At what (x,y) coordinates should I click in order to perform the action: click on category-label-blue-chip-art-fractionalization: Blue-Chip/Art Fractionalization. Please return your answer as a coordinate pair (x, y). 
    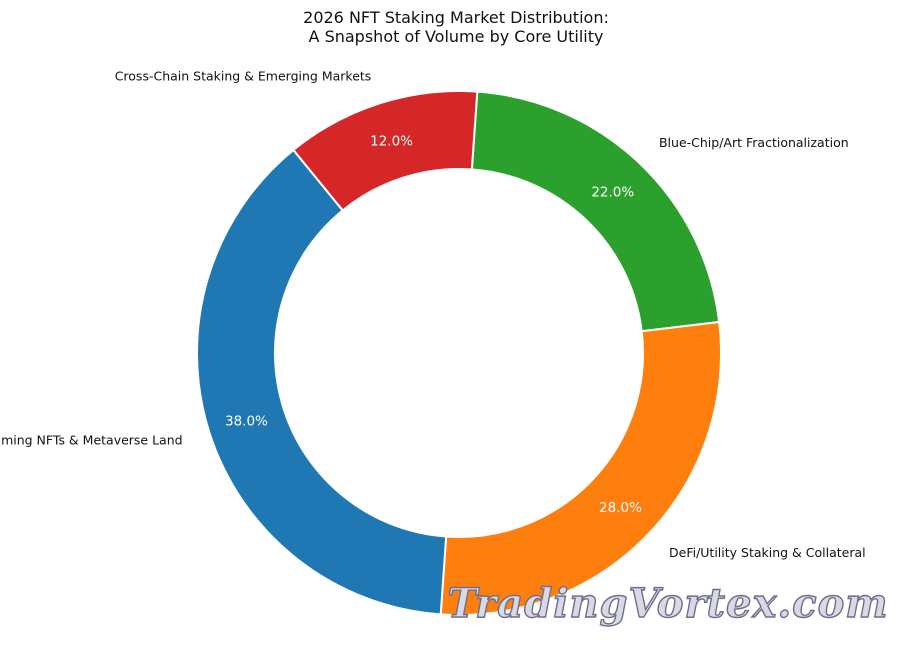
    Looking at the image, I should click on (754, 142).